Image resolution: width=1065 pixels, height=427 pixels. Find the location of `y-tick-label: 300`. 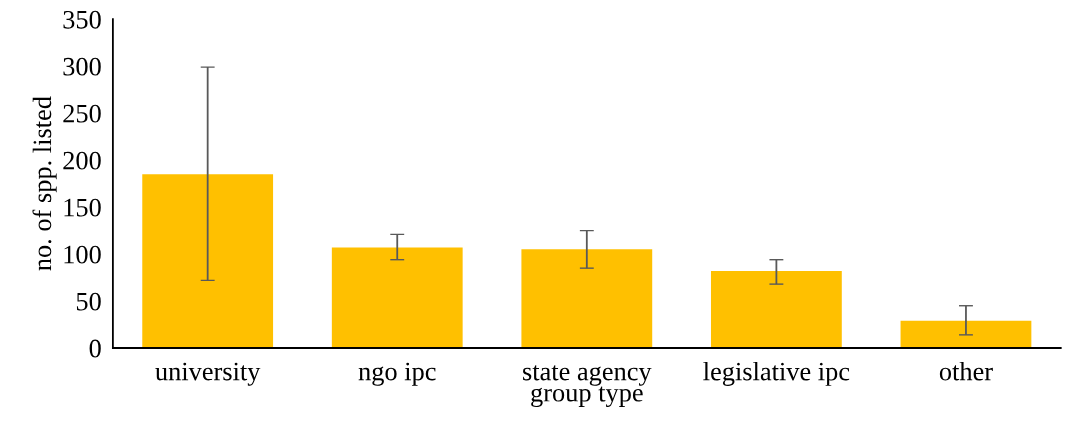

y-tick-label: 300 is located at coordinates (82, 66).